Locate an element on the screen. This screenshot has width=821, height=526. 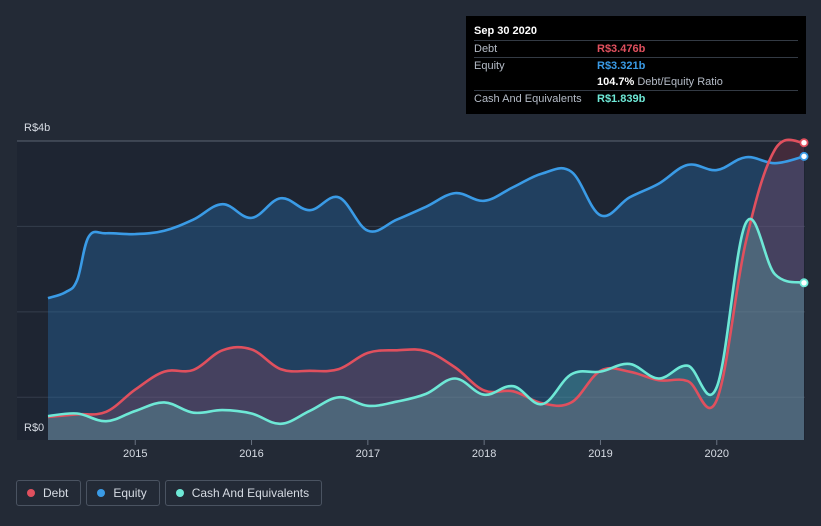
legend: Debt Equity Cash And Equivalents is located at coordinates (169, 493).